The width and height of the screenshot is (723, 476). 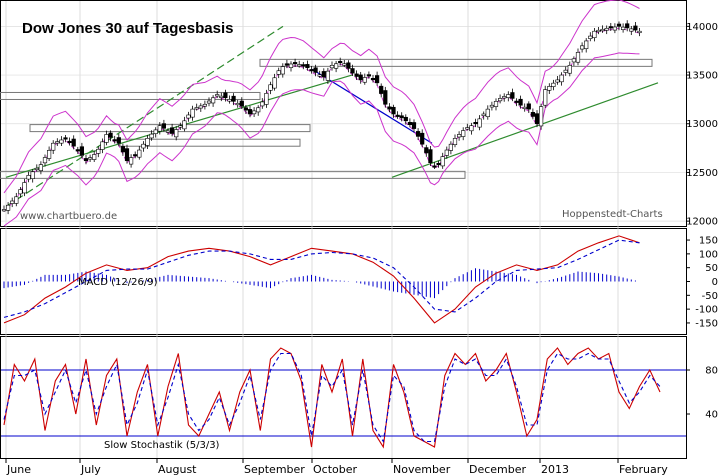 I want to click on watermark-left: www.chartbuero.de, so click(x=68, y=216).